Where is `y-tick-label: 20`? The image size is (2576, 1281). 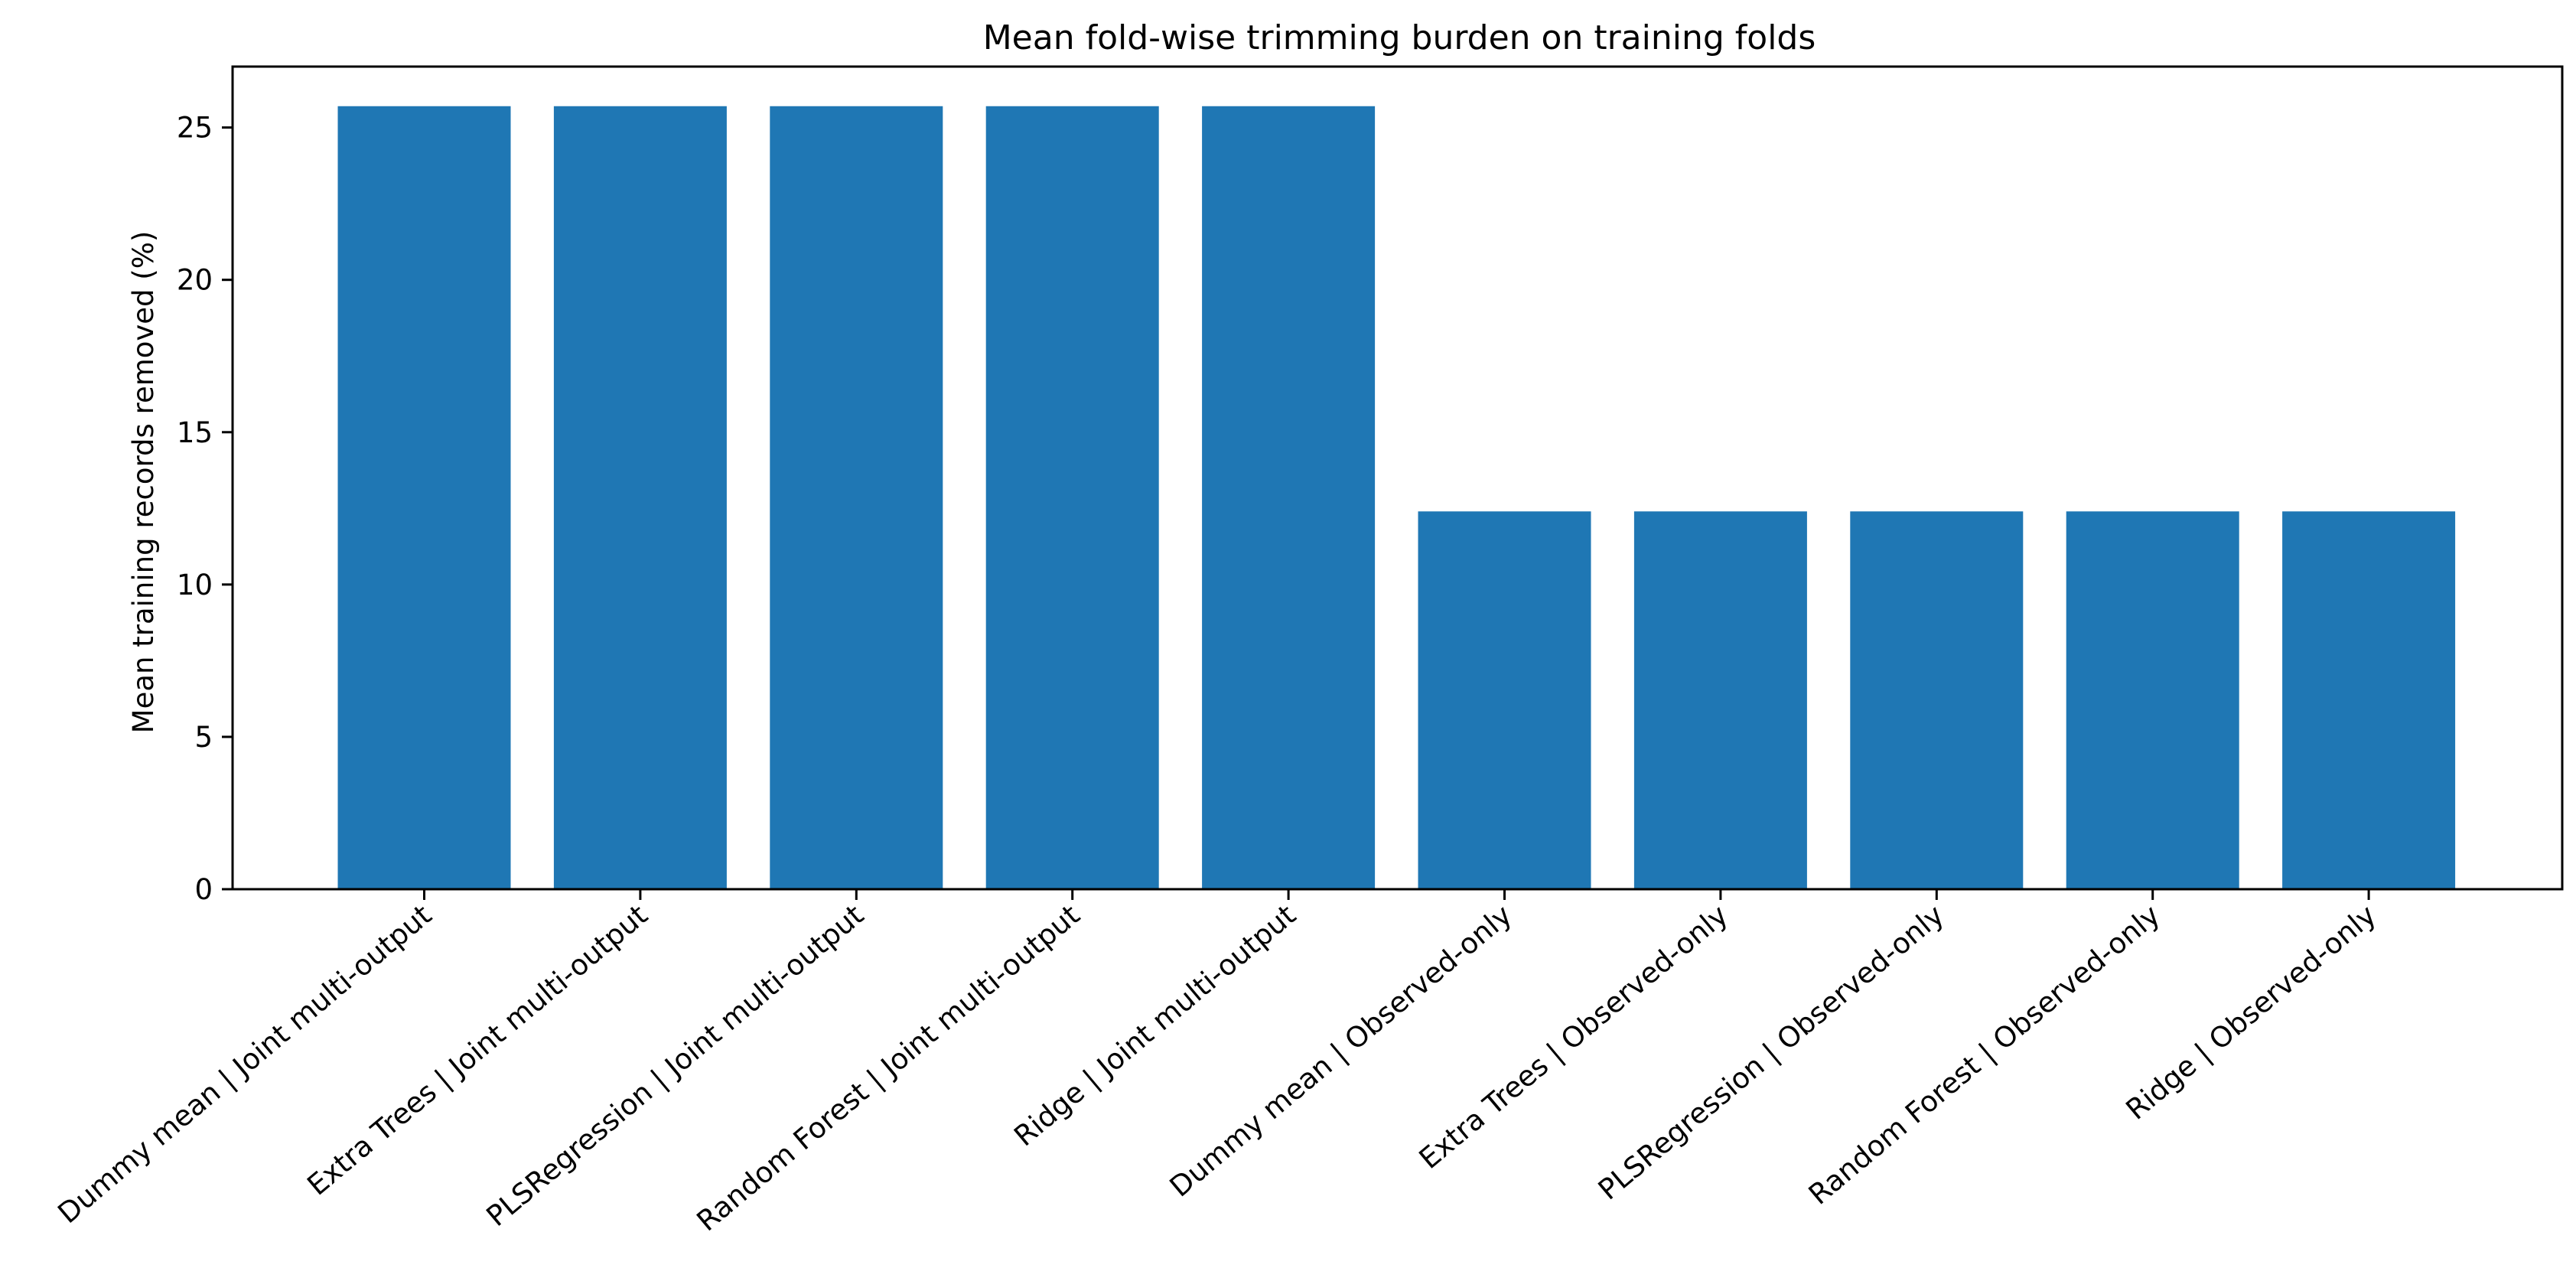
y-tick-label: 20 is located at coordinates (195, 280).